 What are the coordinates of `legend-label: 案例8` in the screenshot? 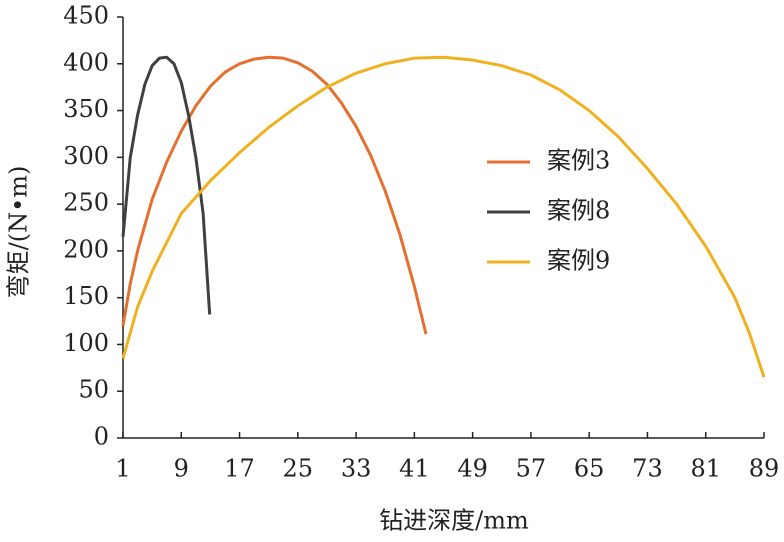 It's located at (578, 211).